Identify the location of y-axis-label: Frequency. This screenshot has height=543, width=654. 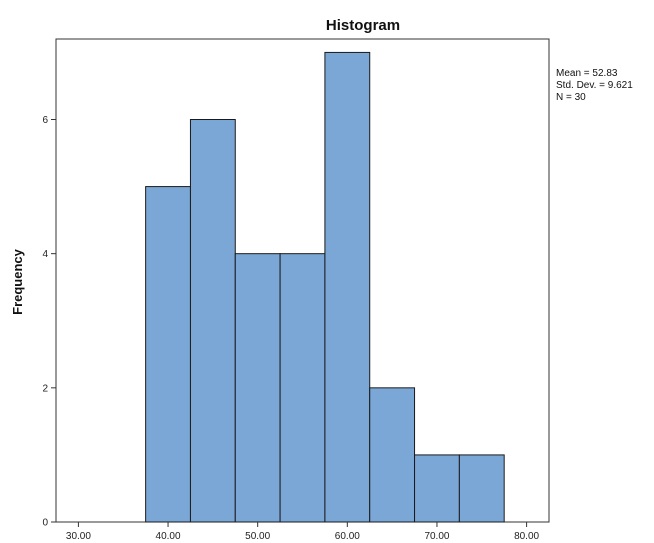
(17, 281).